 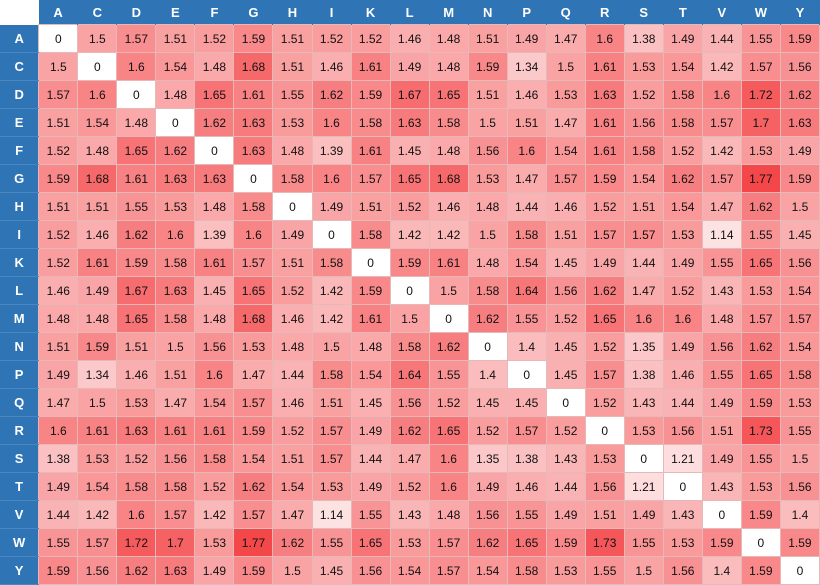 I want to click on heatmap-cell-L-F: 1.45, so click(x=214, y=290).